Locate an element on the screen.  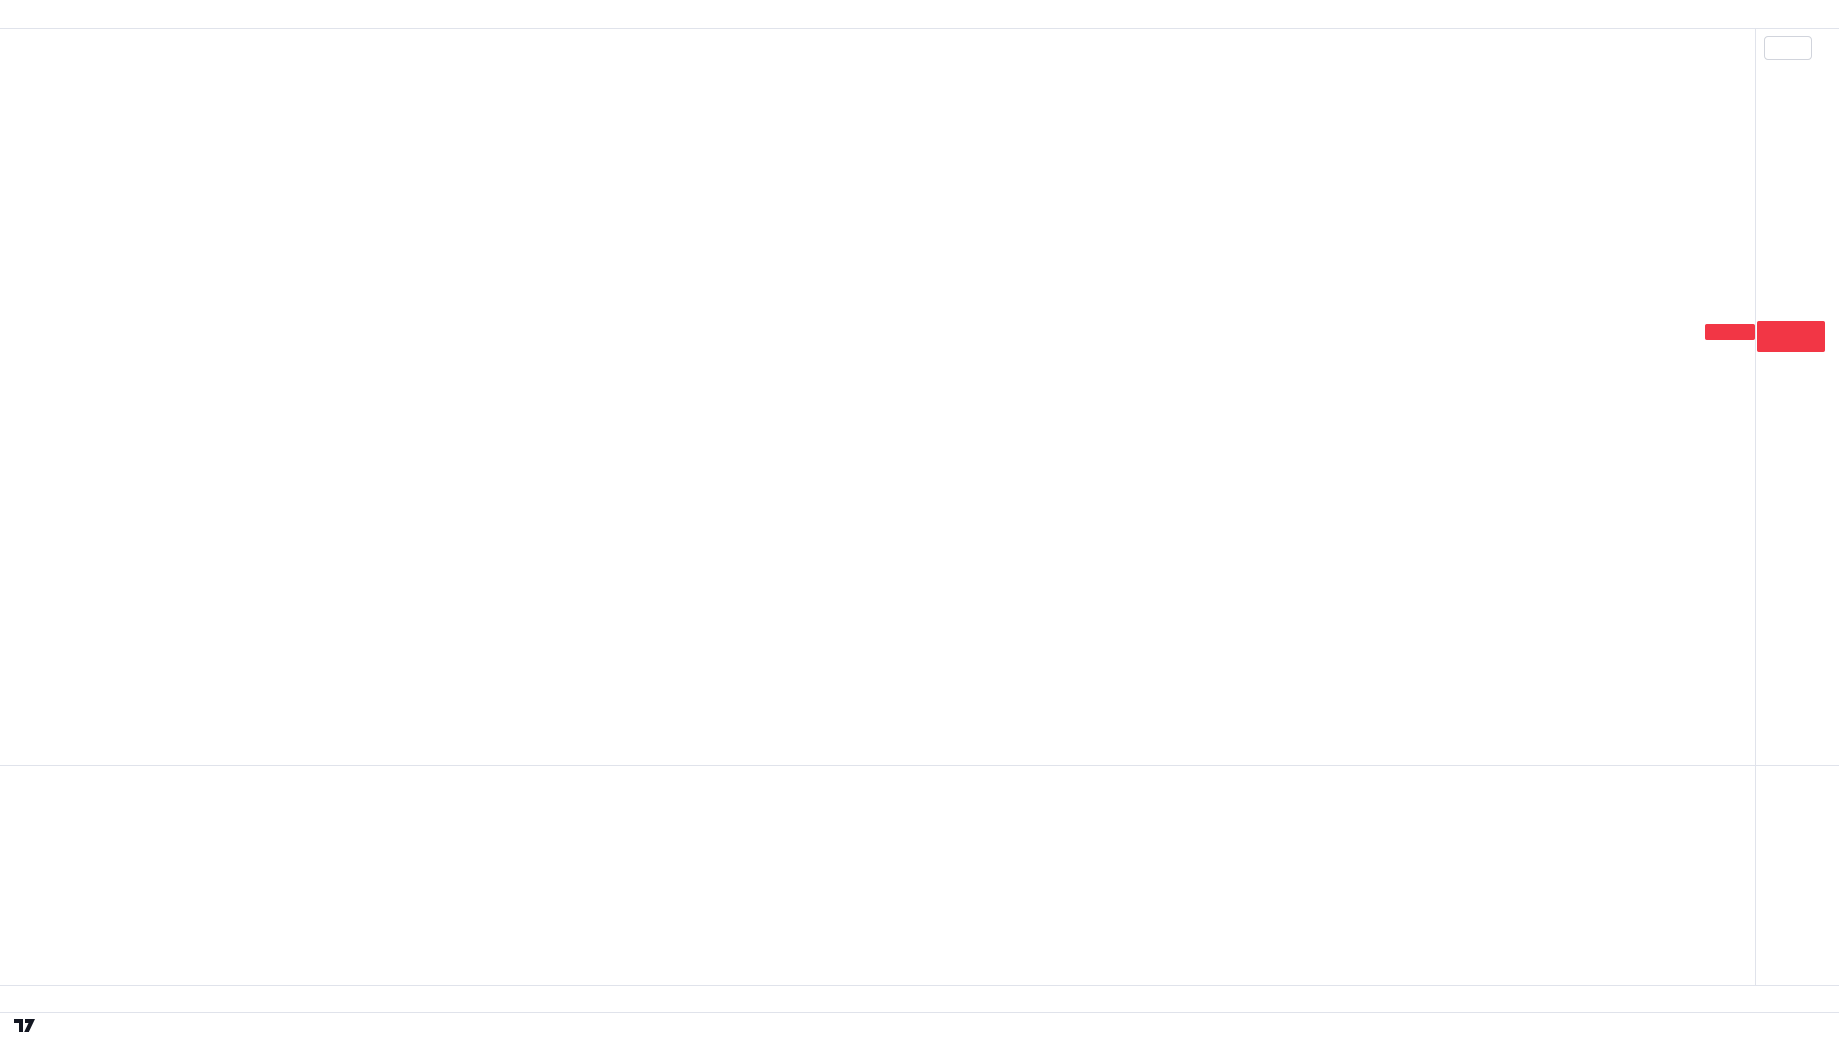
symbol-price-flag is located at coordinates (1730, 332).